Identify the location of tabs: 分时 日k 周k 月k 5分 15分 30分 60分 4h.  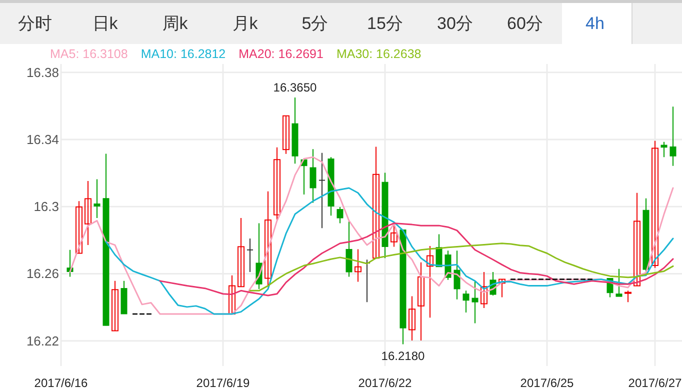
(341, 22).